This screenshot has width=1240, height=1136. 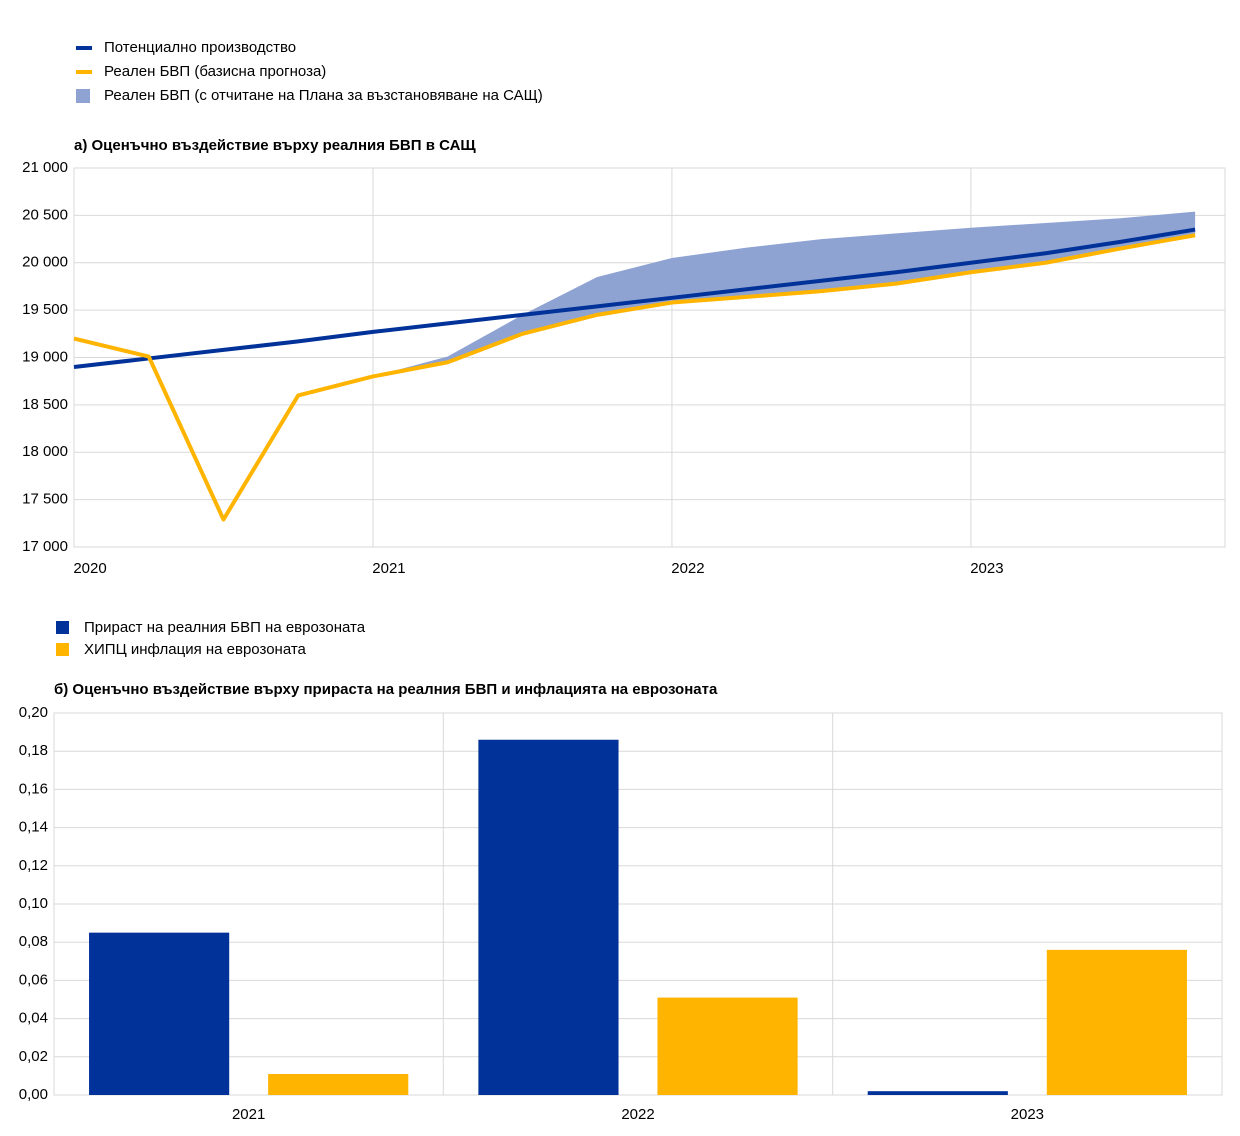 I want to click on legend-label: Потенциално производство, so click(x=200, y=47).